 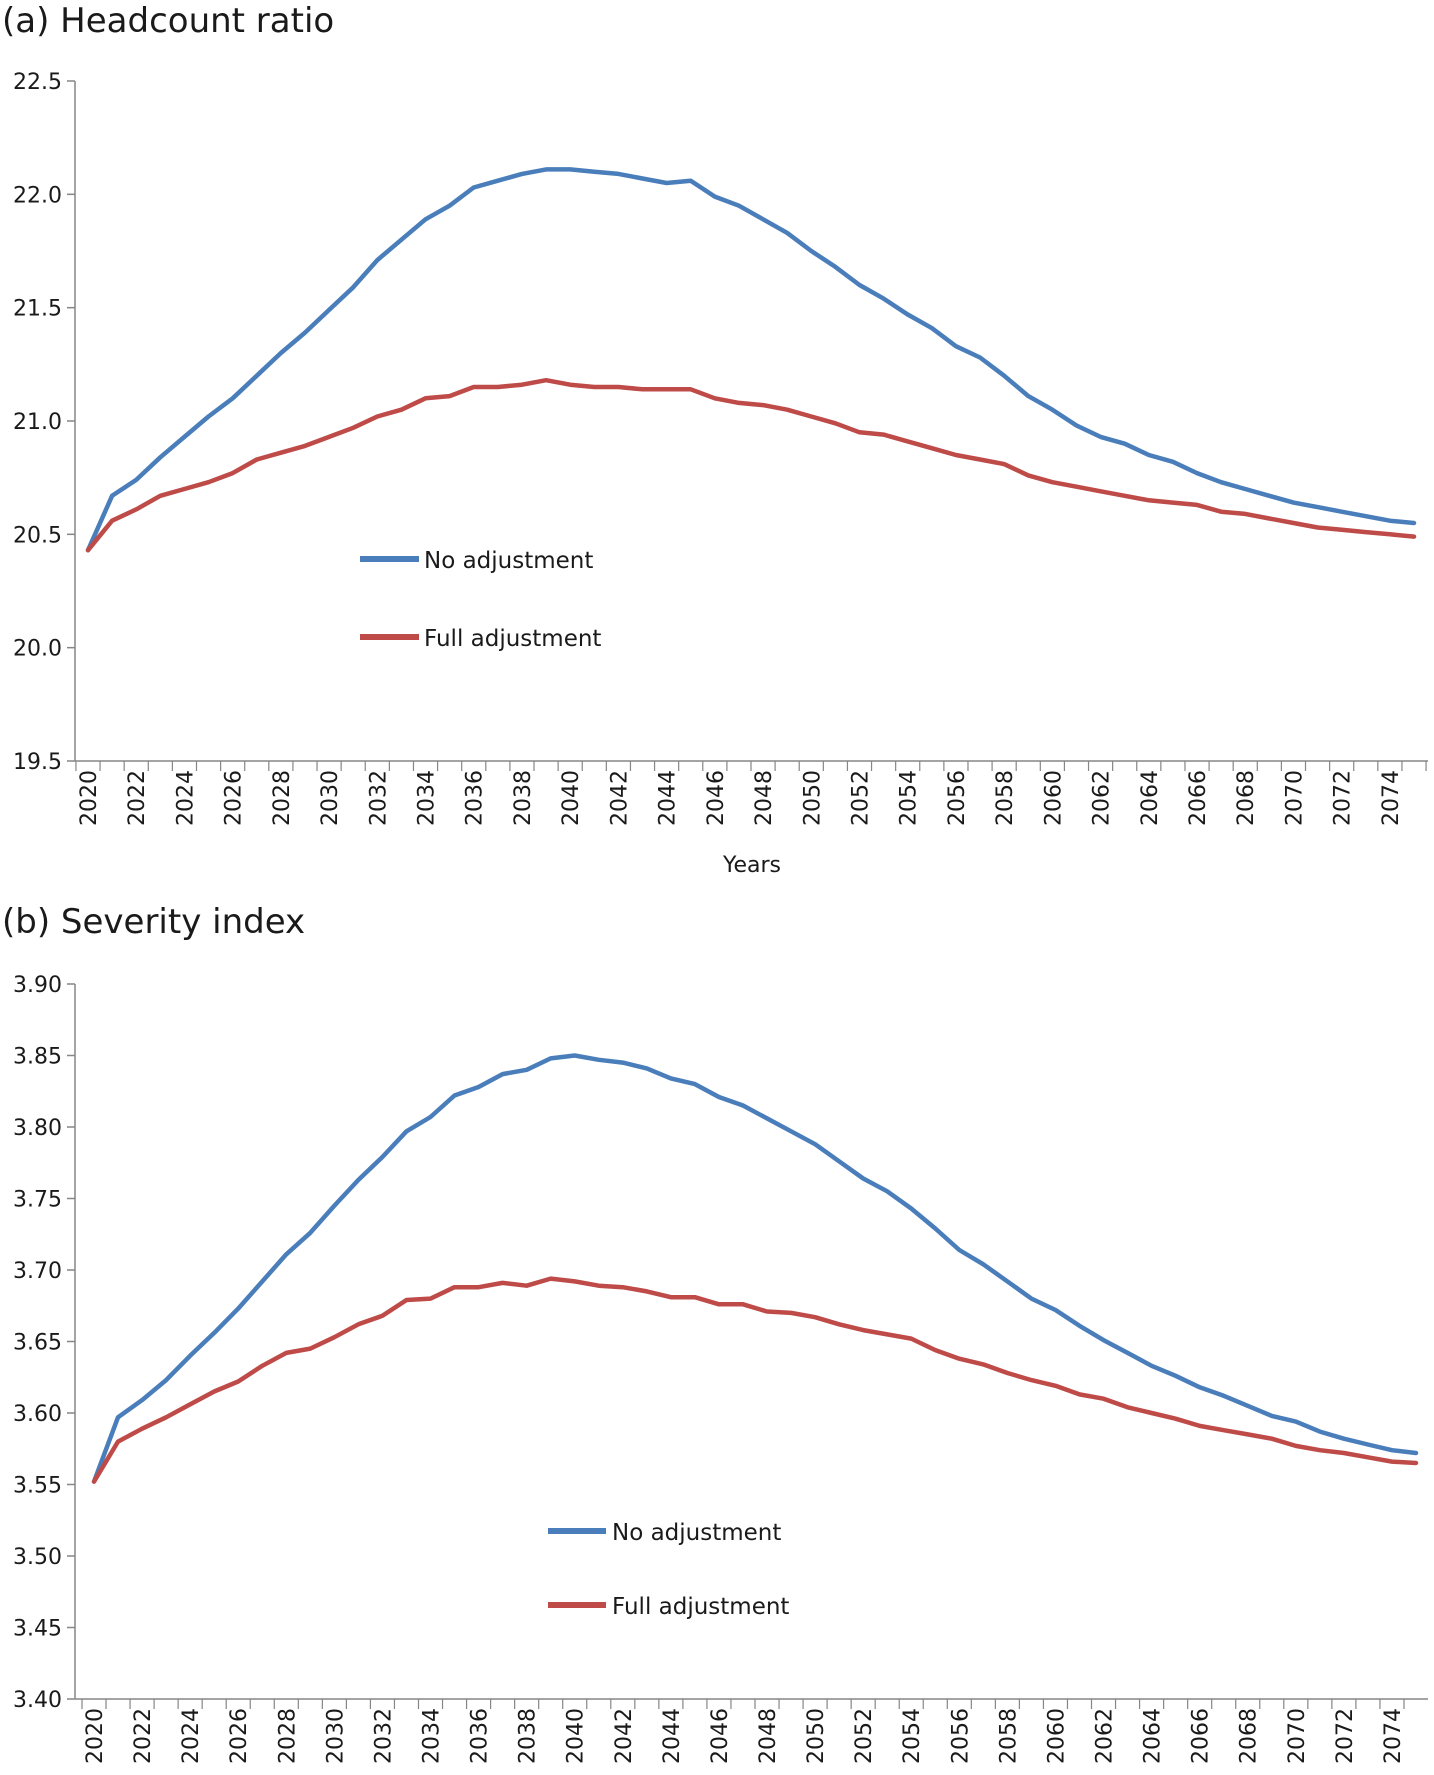 I want to click on y-axis-ticks: 19.5 20.0 20.5 21.0 21.5 22.0 22.5, so click(x=37, y=422).